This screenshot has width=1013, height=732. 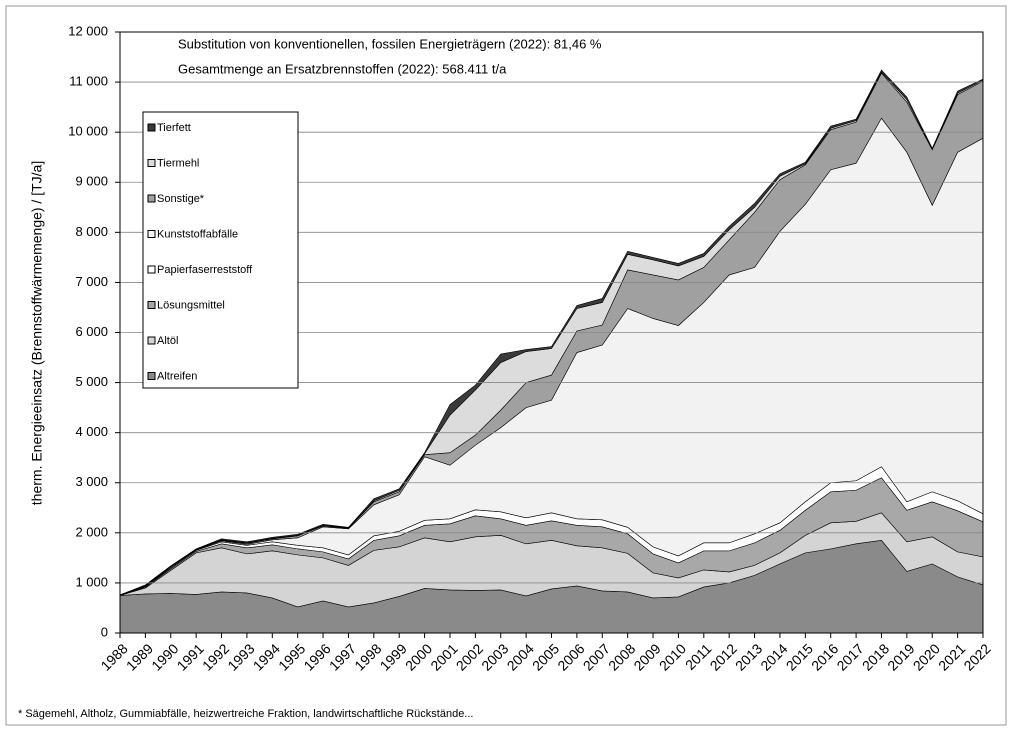 I want to click on x-tick-label: 2021, so click(x=951, y=656).